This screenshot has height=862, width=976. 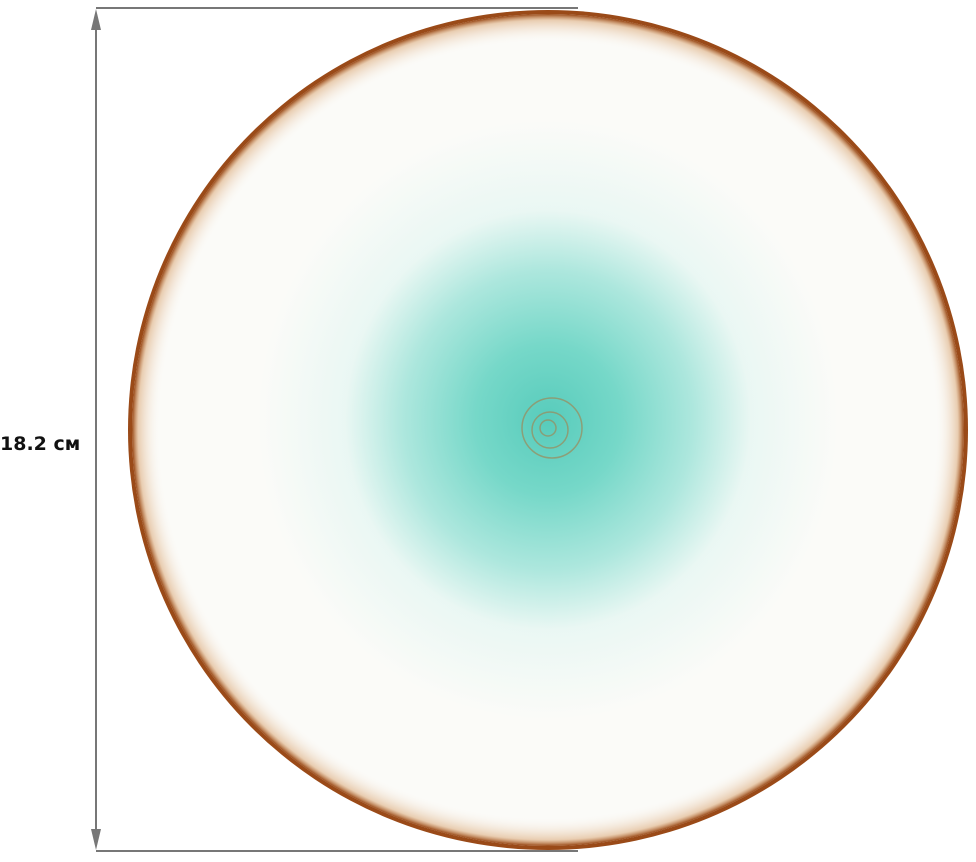 What do you see at coordinates (552, 428) in the screenshot?
I see `center-swirl` at bounding box center [552, 428].